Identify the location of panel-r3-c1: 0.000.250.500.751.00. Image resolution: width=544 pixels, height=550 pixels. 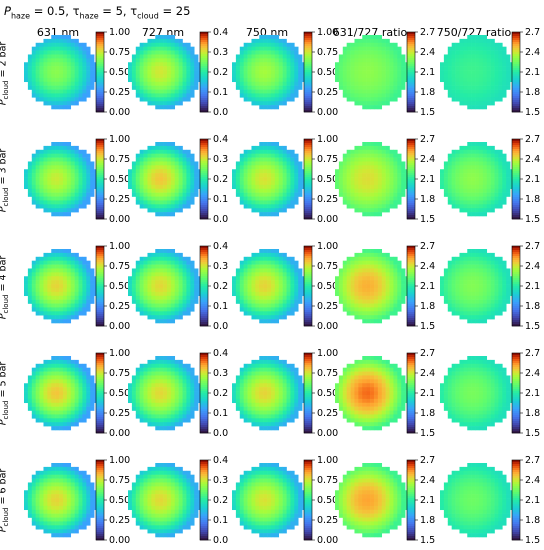
(77, 286).